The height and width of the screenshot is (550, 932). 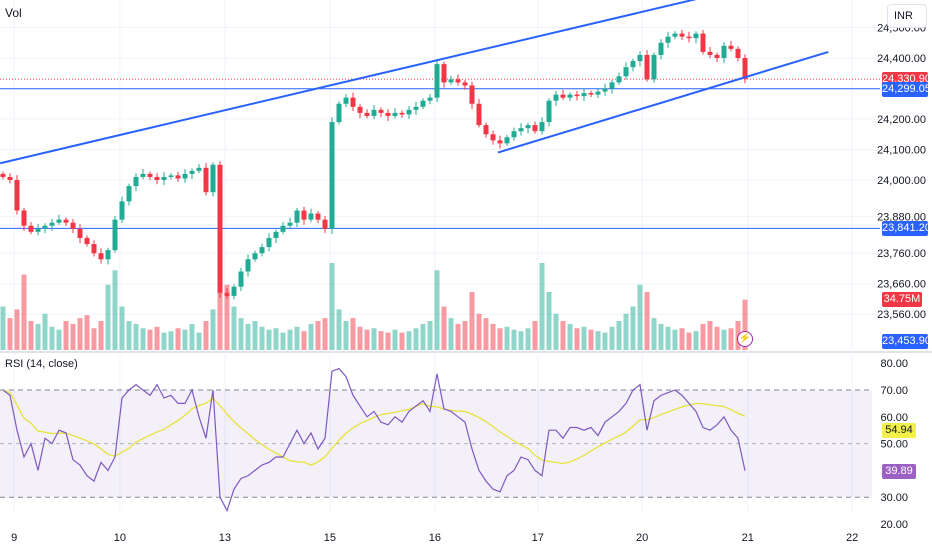 I want to click on volume-tag: 34.75M, so click(x=902, y=299).